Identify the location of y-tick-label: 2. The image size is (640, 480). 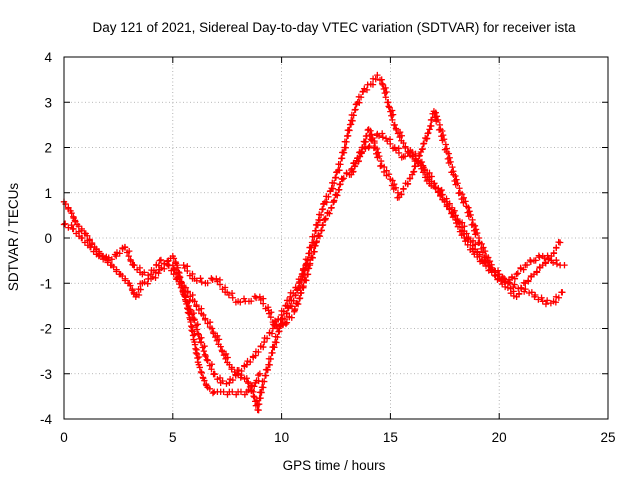
(48, 148).